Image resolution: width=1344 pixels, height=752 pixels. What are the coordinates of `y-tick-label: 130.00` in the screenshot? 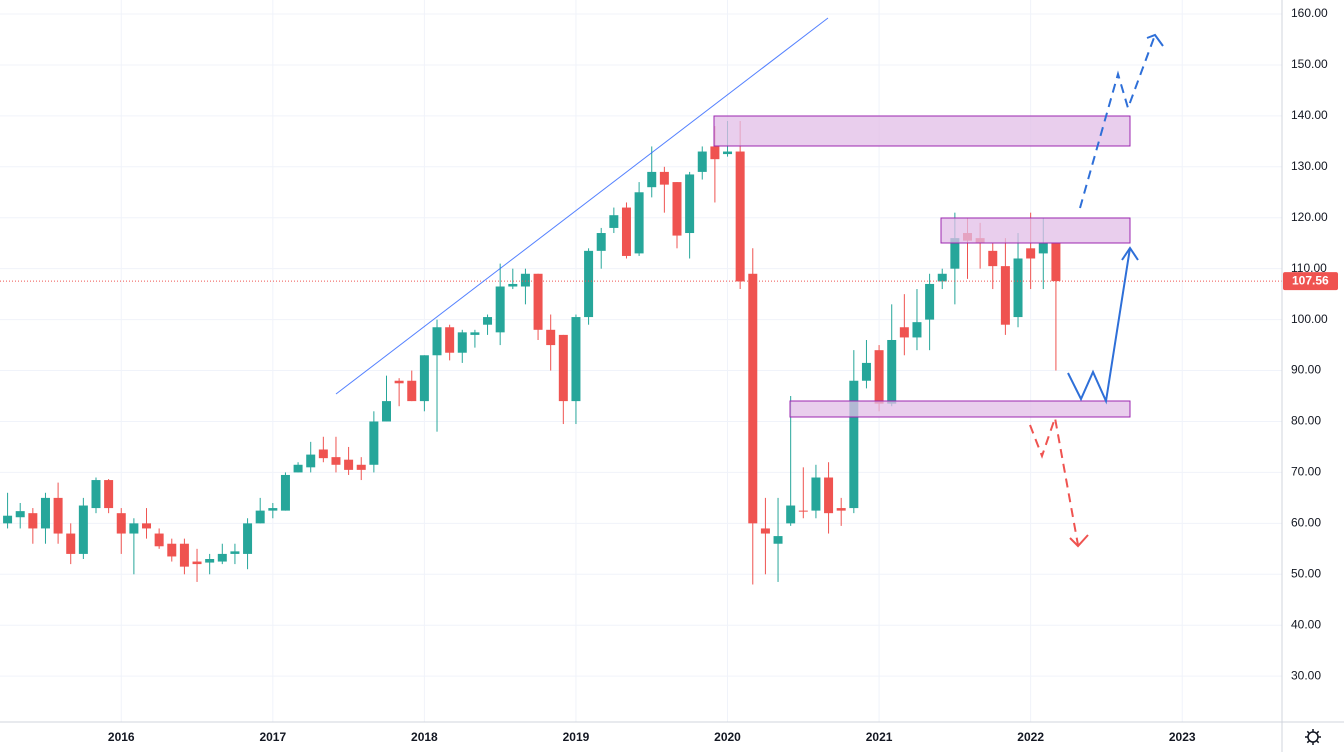 It's located at (1309, 166).